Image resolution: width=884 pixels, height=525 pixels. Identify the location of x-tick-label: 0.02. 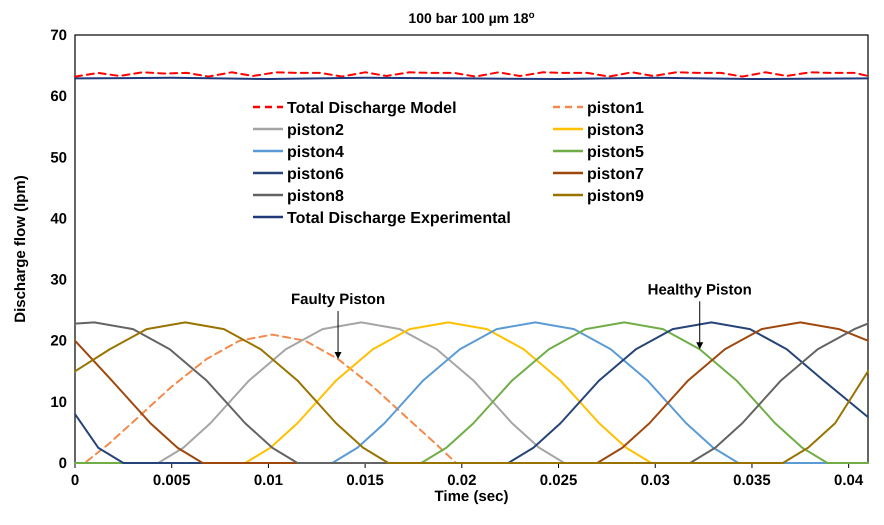
(461, 480).